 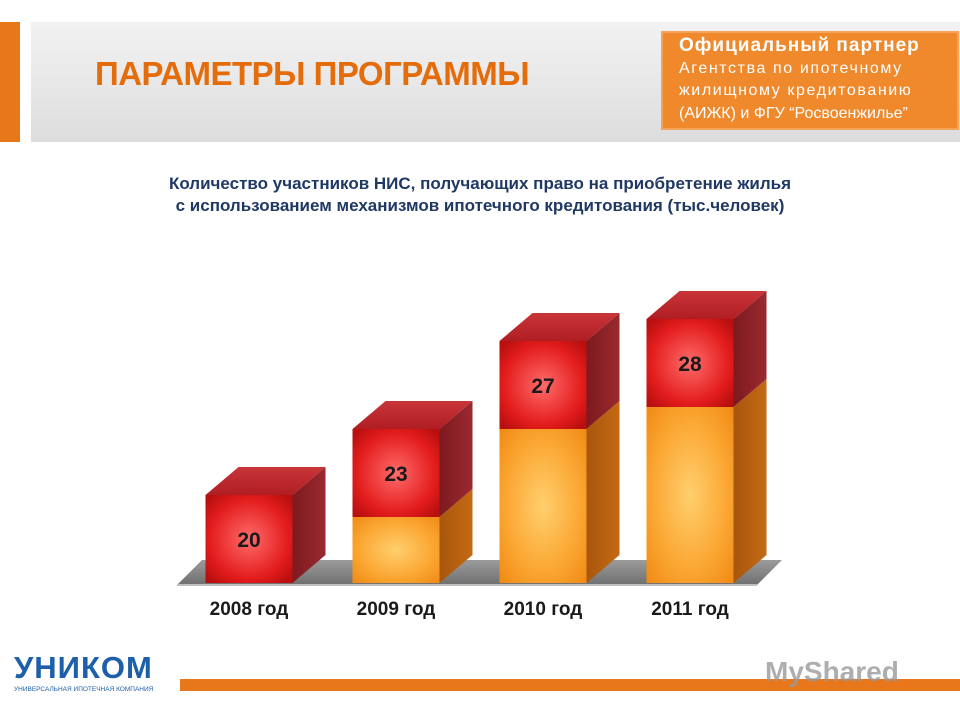 I want to click on company-logo: УНИКОМ УНИВЕРСАЛЬНАЯ ИПОТЕЧНАЯ КОМПАНИЯ, so click(x=89, y=677).